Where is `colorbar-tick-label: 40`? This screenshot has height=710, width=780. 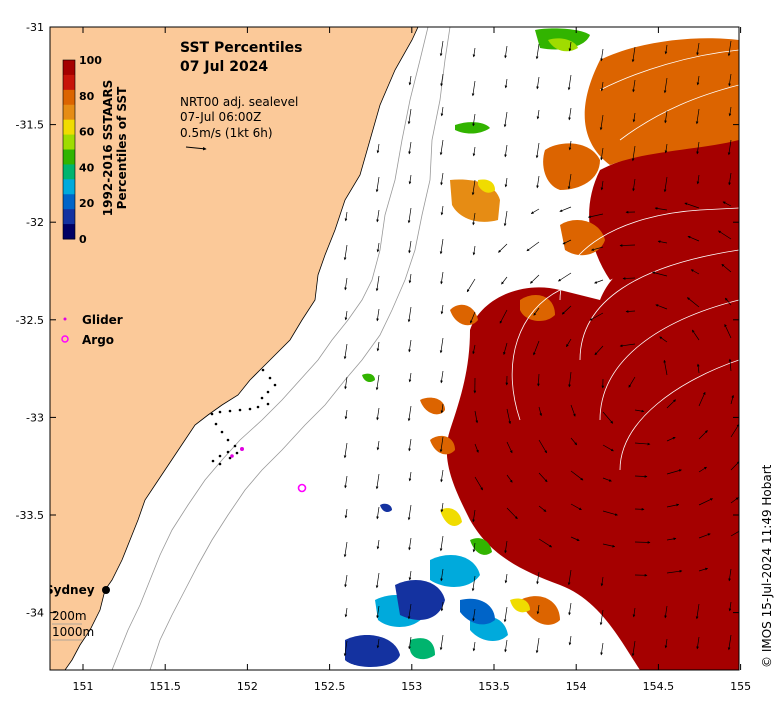
colorbar-tick-label: 40 is located at coordinates (87, 167).